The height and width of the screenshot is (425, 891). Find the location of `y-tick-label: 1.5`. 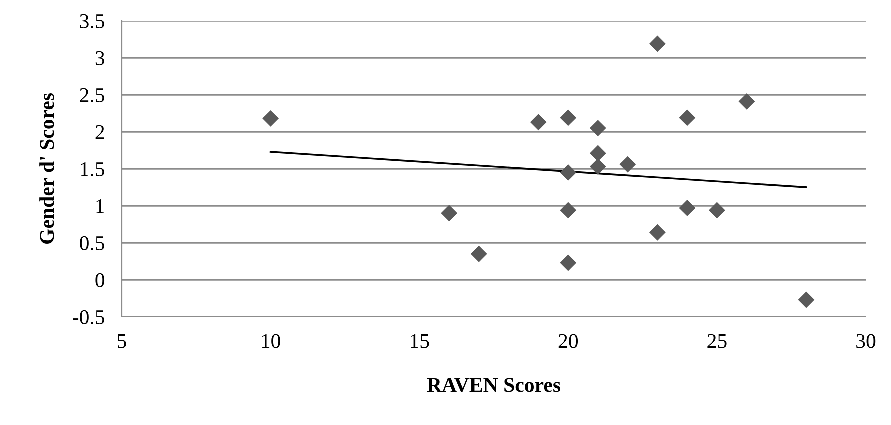

y-tick-label: 1.5 is located at coordinates (93, 169).